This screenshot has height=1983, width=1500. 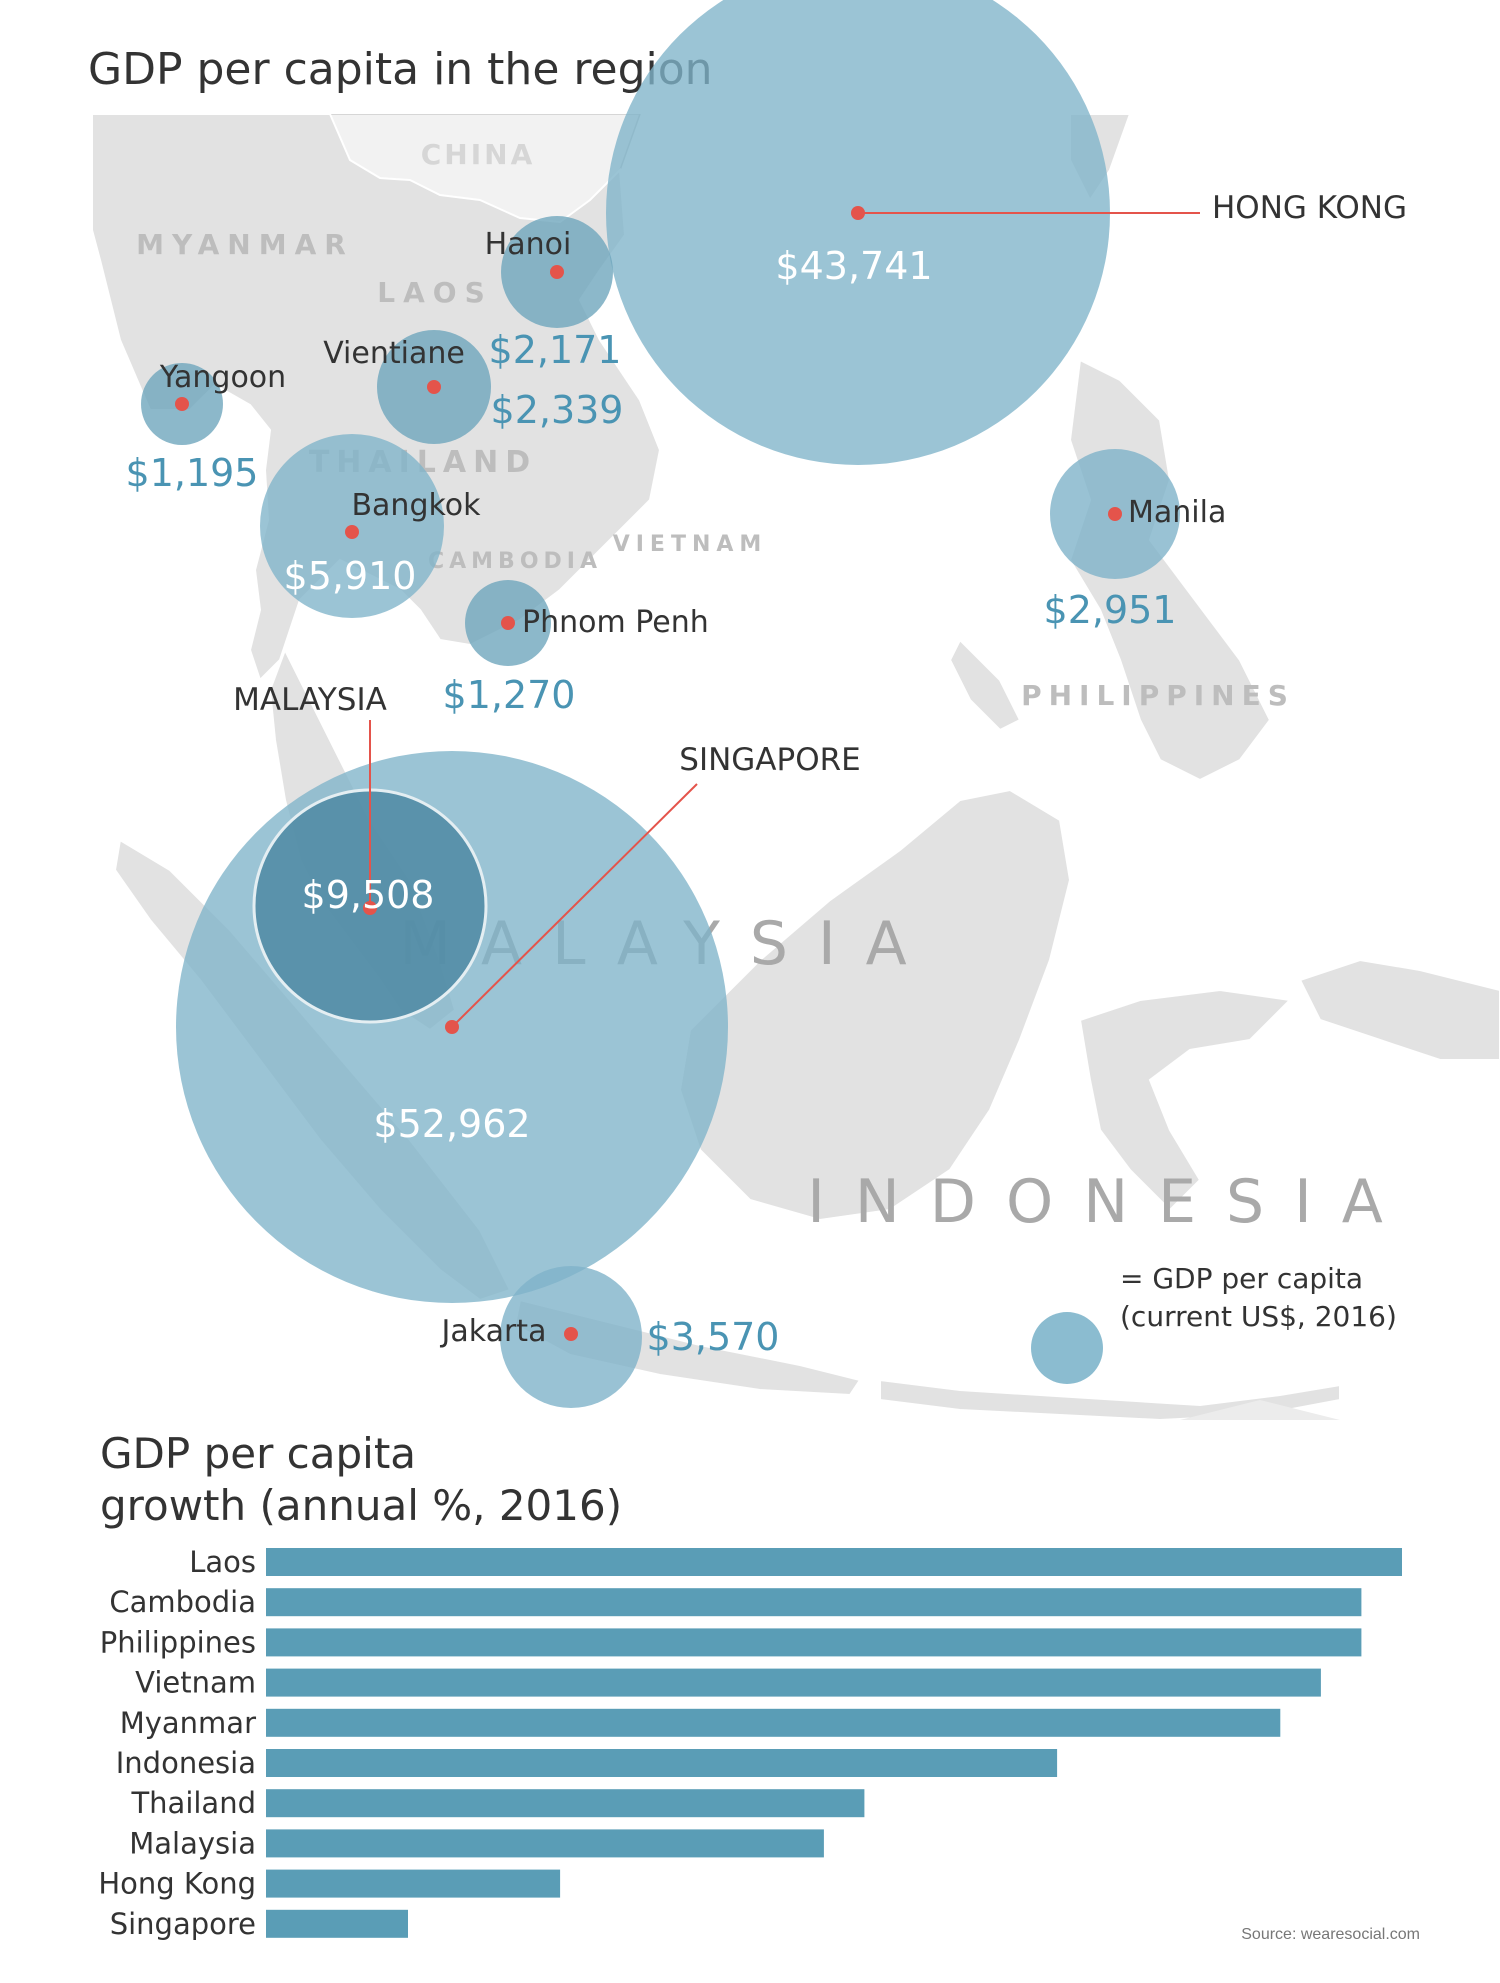 What do you see at coordinates (192, 1843) in the screenshot?
I see `bar-label-malaysia: Malaysia` at bounding box center [192, 1843].